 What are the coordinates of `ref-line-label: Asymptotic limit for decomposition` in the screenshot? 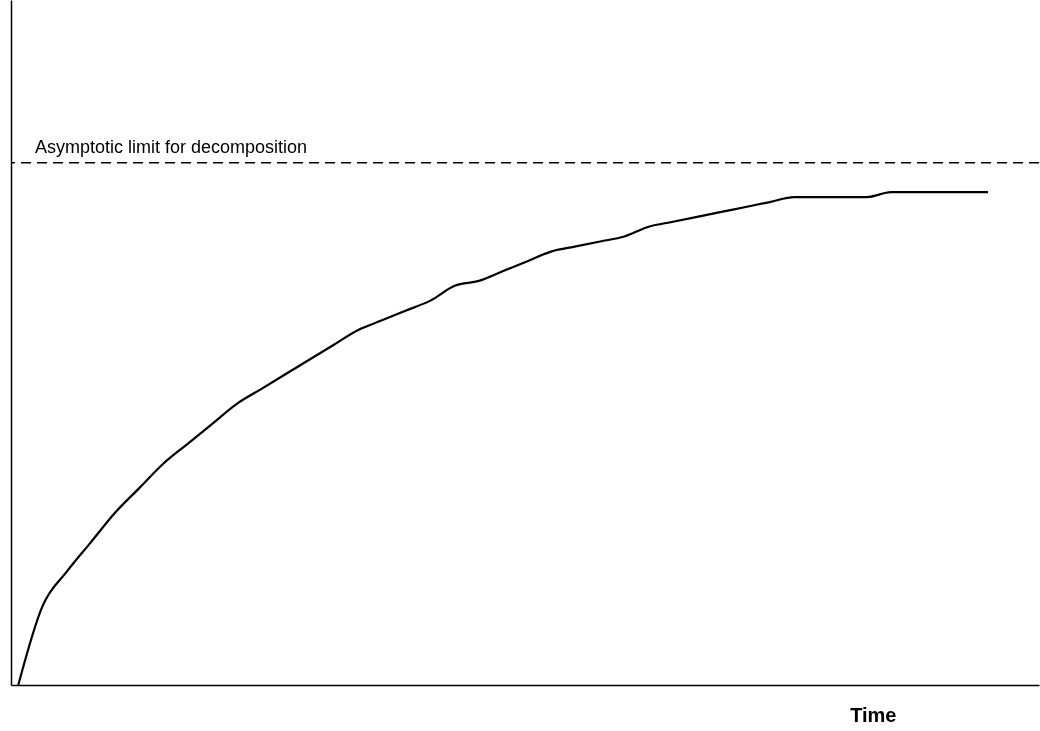 It's located at (171, 146).